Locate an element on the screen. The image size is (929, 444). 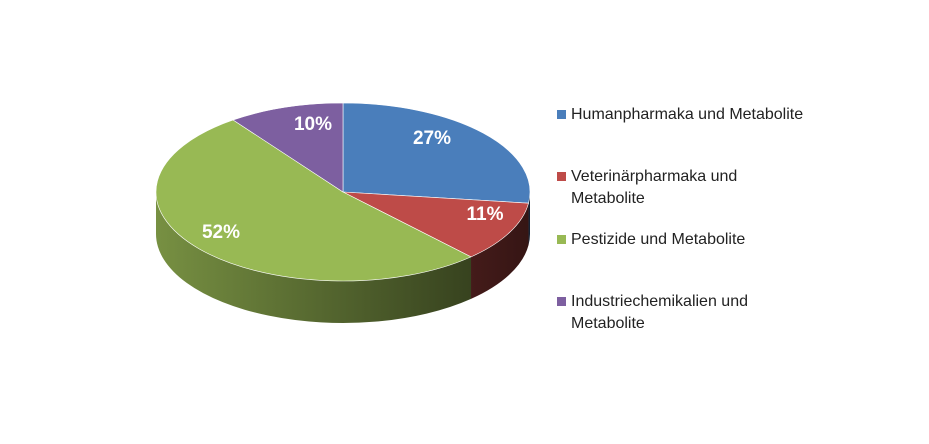
legend-label: Humanpharmaka und Metabolite is located at coordinates (687, 114).